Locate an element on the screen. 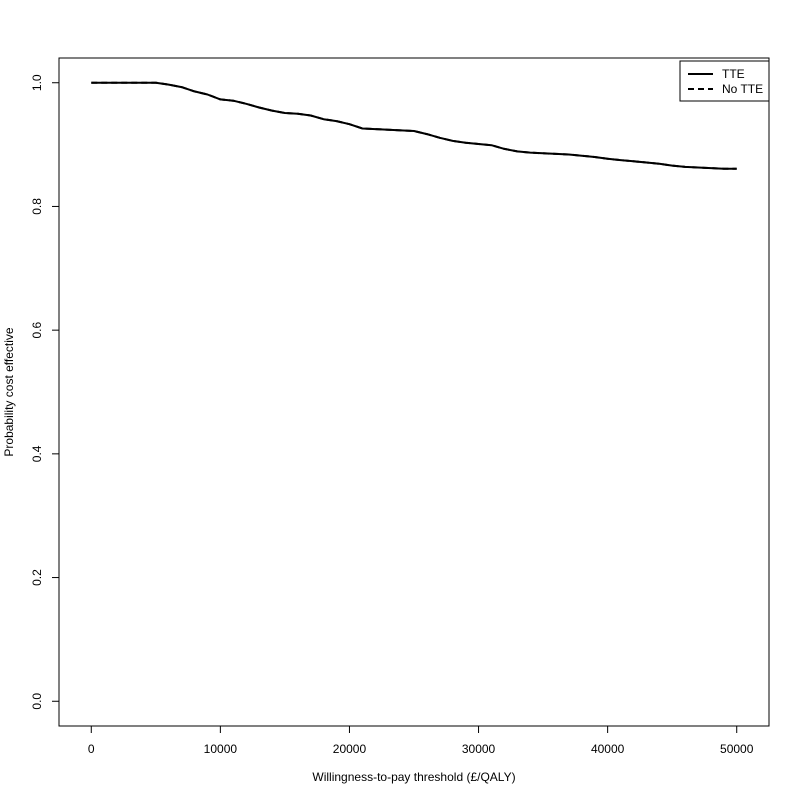  legend: TTE No TTE is located at coordinates (724, 81).